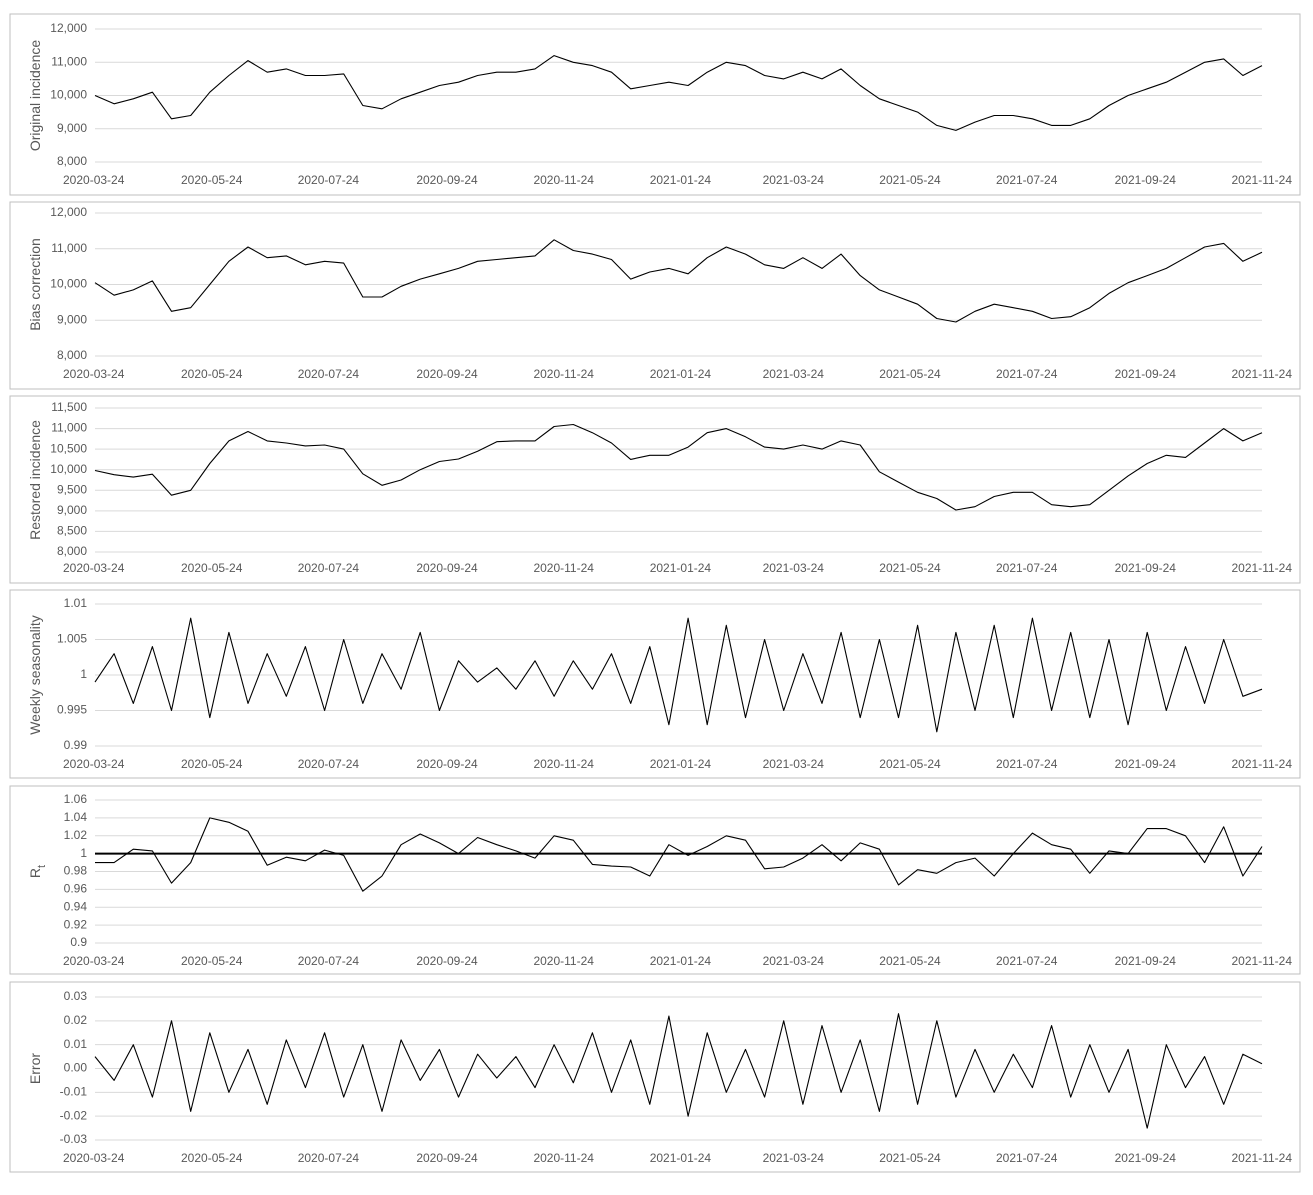 The height and width of the screenshot is (1195, 1313). I want to click on y-axis-label: Rt, so click(37, 871).